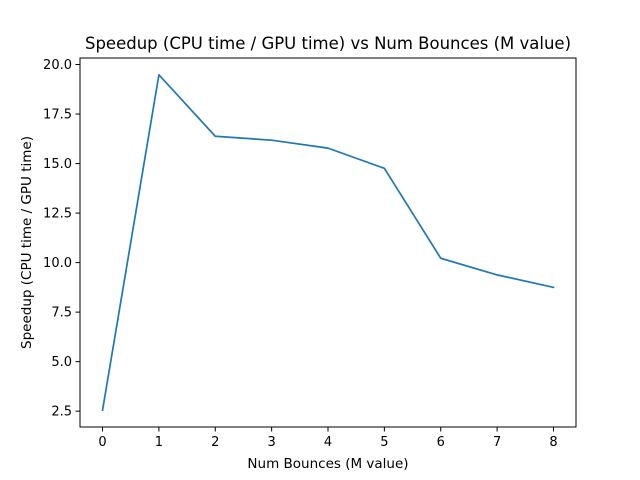 This screenshot has height=480, width=640. I want to click on x-tick-label: 8, so click(553, 442).